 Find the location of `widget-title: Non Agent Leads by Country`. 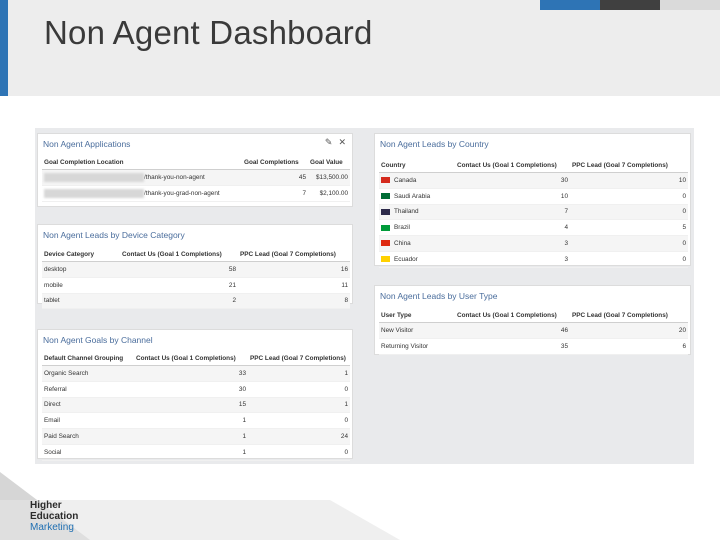

widget-title: Non Agent Leads by Country is located at coordinates (434, 144).